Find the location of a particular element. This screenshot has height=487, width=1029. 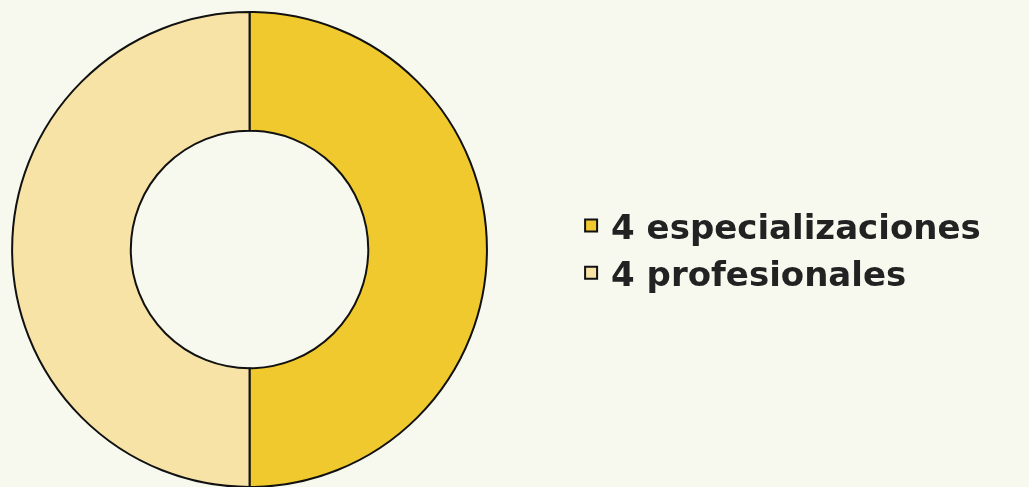

legend-label: 4 especializaciones is located at coordinates (796, 226).